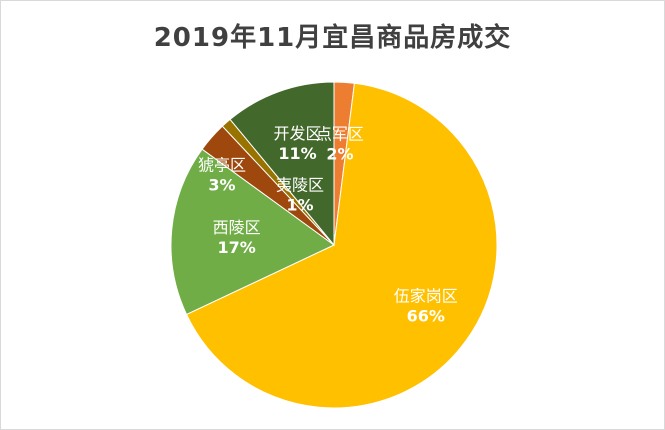  What do you see at coordinates (299, 204) in the screenshot?
I see `slice-percent-label: 1%` at bounding box center [299, 204].